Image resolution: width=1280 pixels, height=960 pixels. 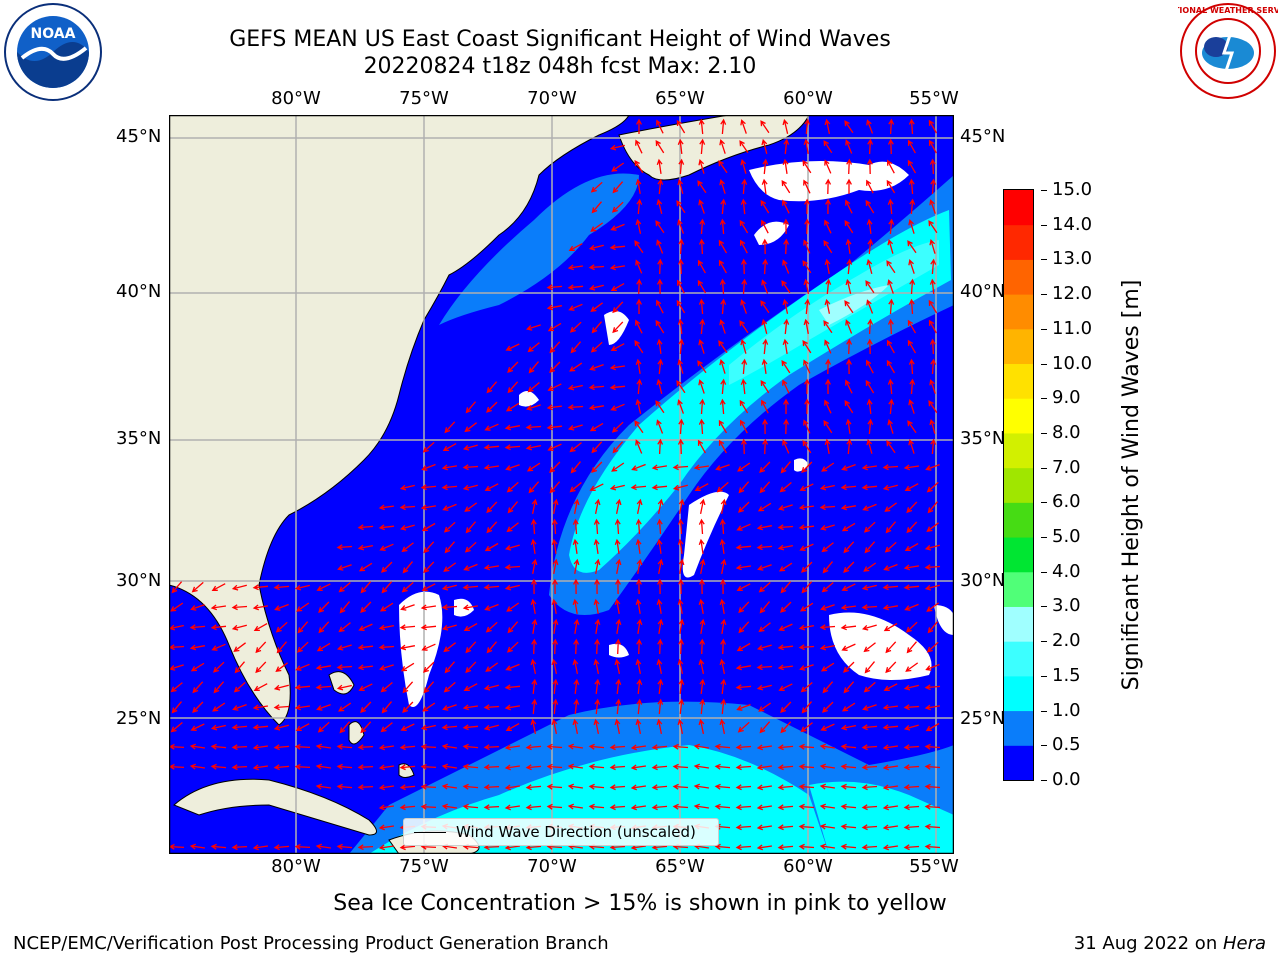 I want to click on colorbar-swatch, so click(x=1018, y=624).